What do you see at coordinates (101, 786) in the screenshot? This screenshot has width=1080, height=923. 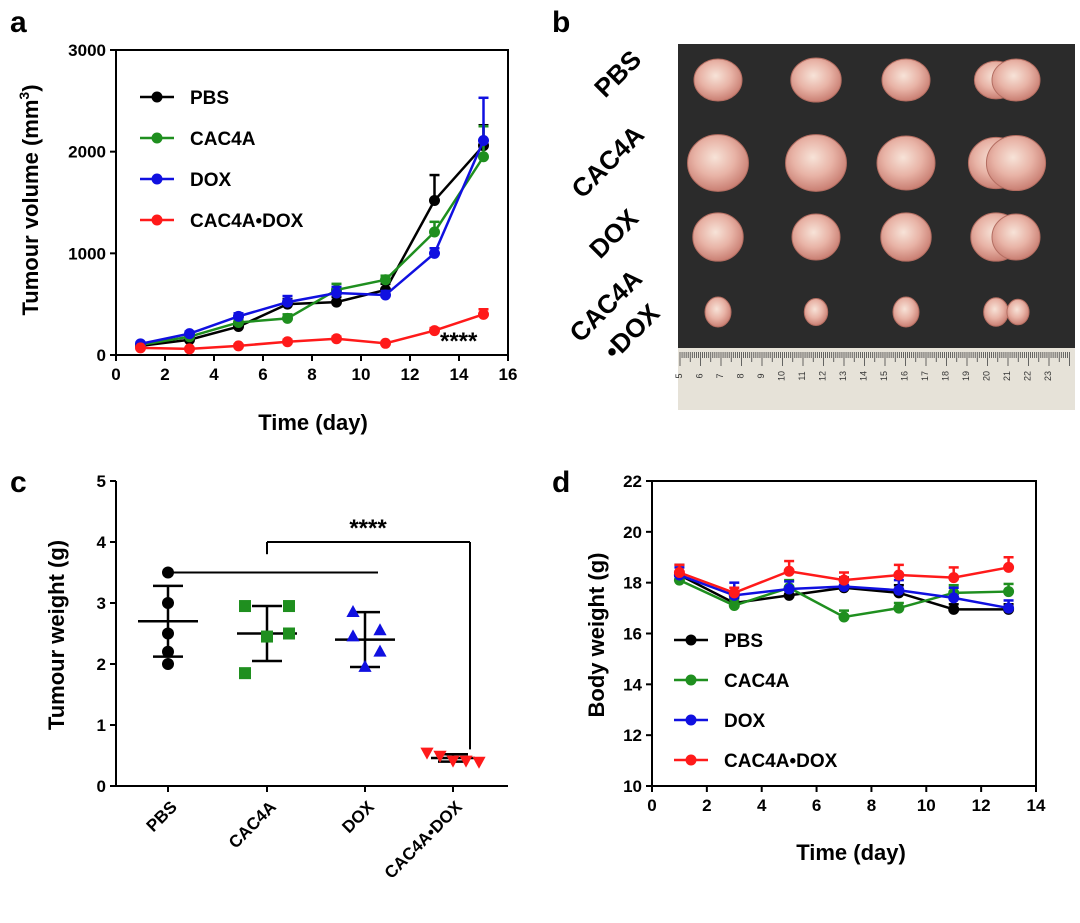 I see `panel-c-y-tick-label-0: 0` at bounding box center [101, 786].